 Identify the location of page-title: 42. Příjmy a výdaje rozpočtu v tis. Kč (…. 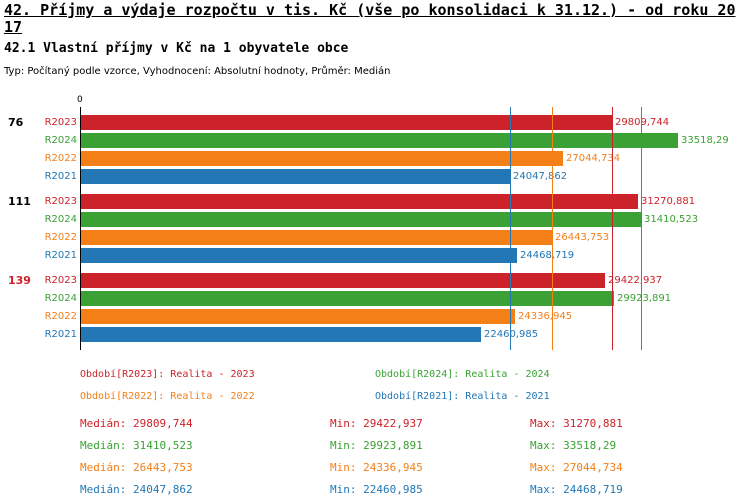
(370, 18).